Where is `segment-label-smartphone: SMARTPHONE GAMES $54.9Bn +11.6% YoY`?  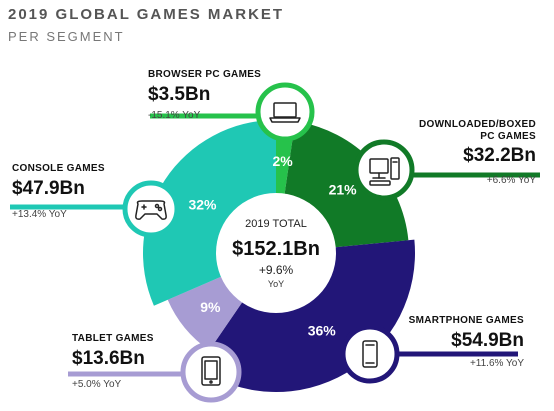
segment-label-smartphone: SMARTPHONE GAMES $54.9Bn +11.6% YoY is located at coordinates (466, 342).